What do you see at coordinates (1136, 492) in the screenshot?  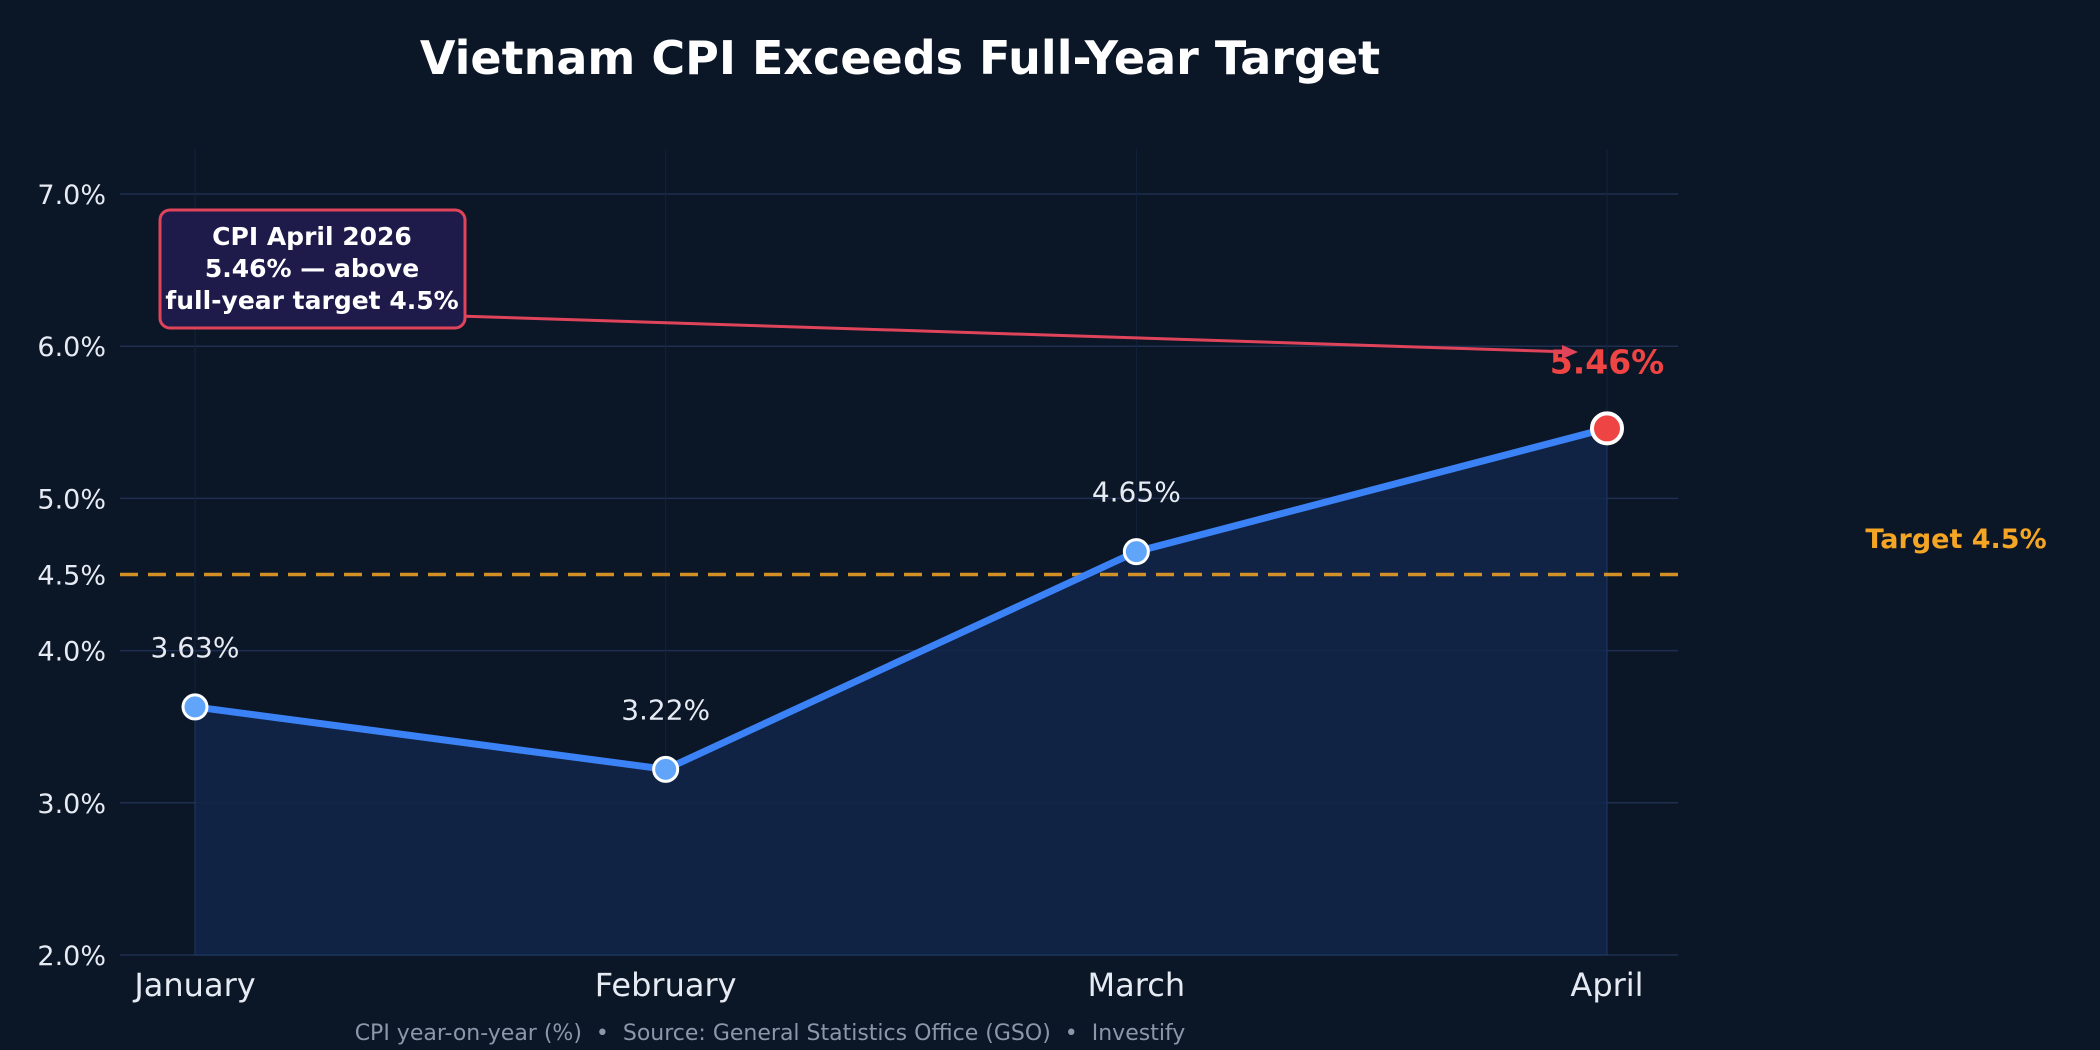 I see `data-label: 4.65%` at bounding box center [1136, 492].